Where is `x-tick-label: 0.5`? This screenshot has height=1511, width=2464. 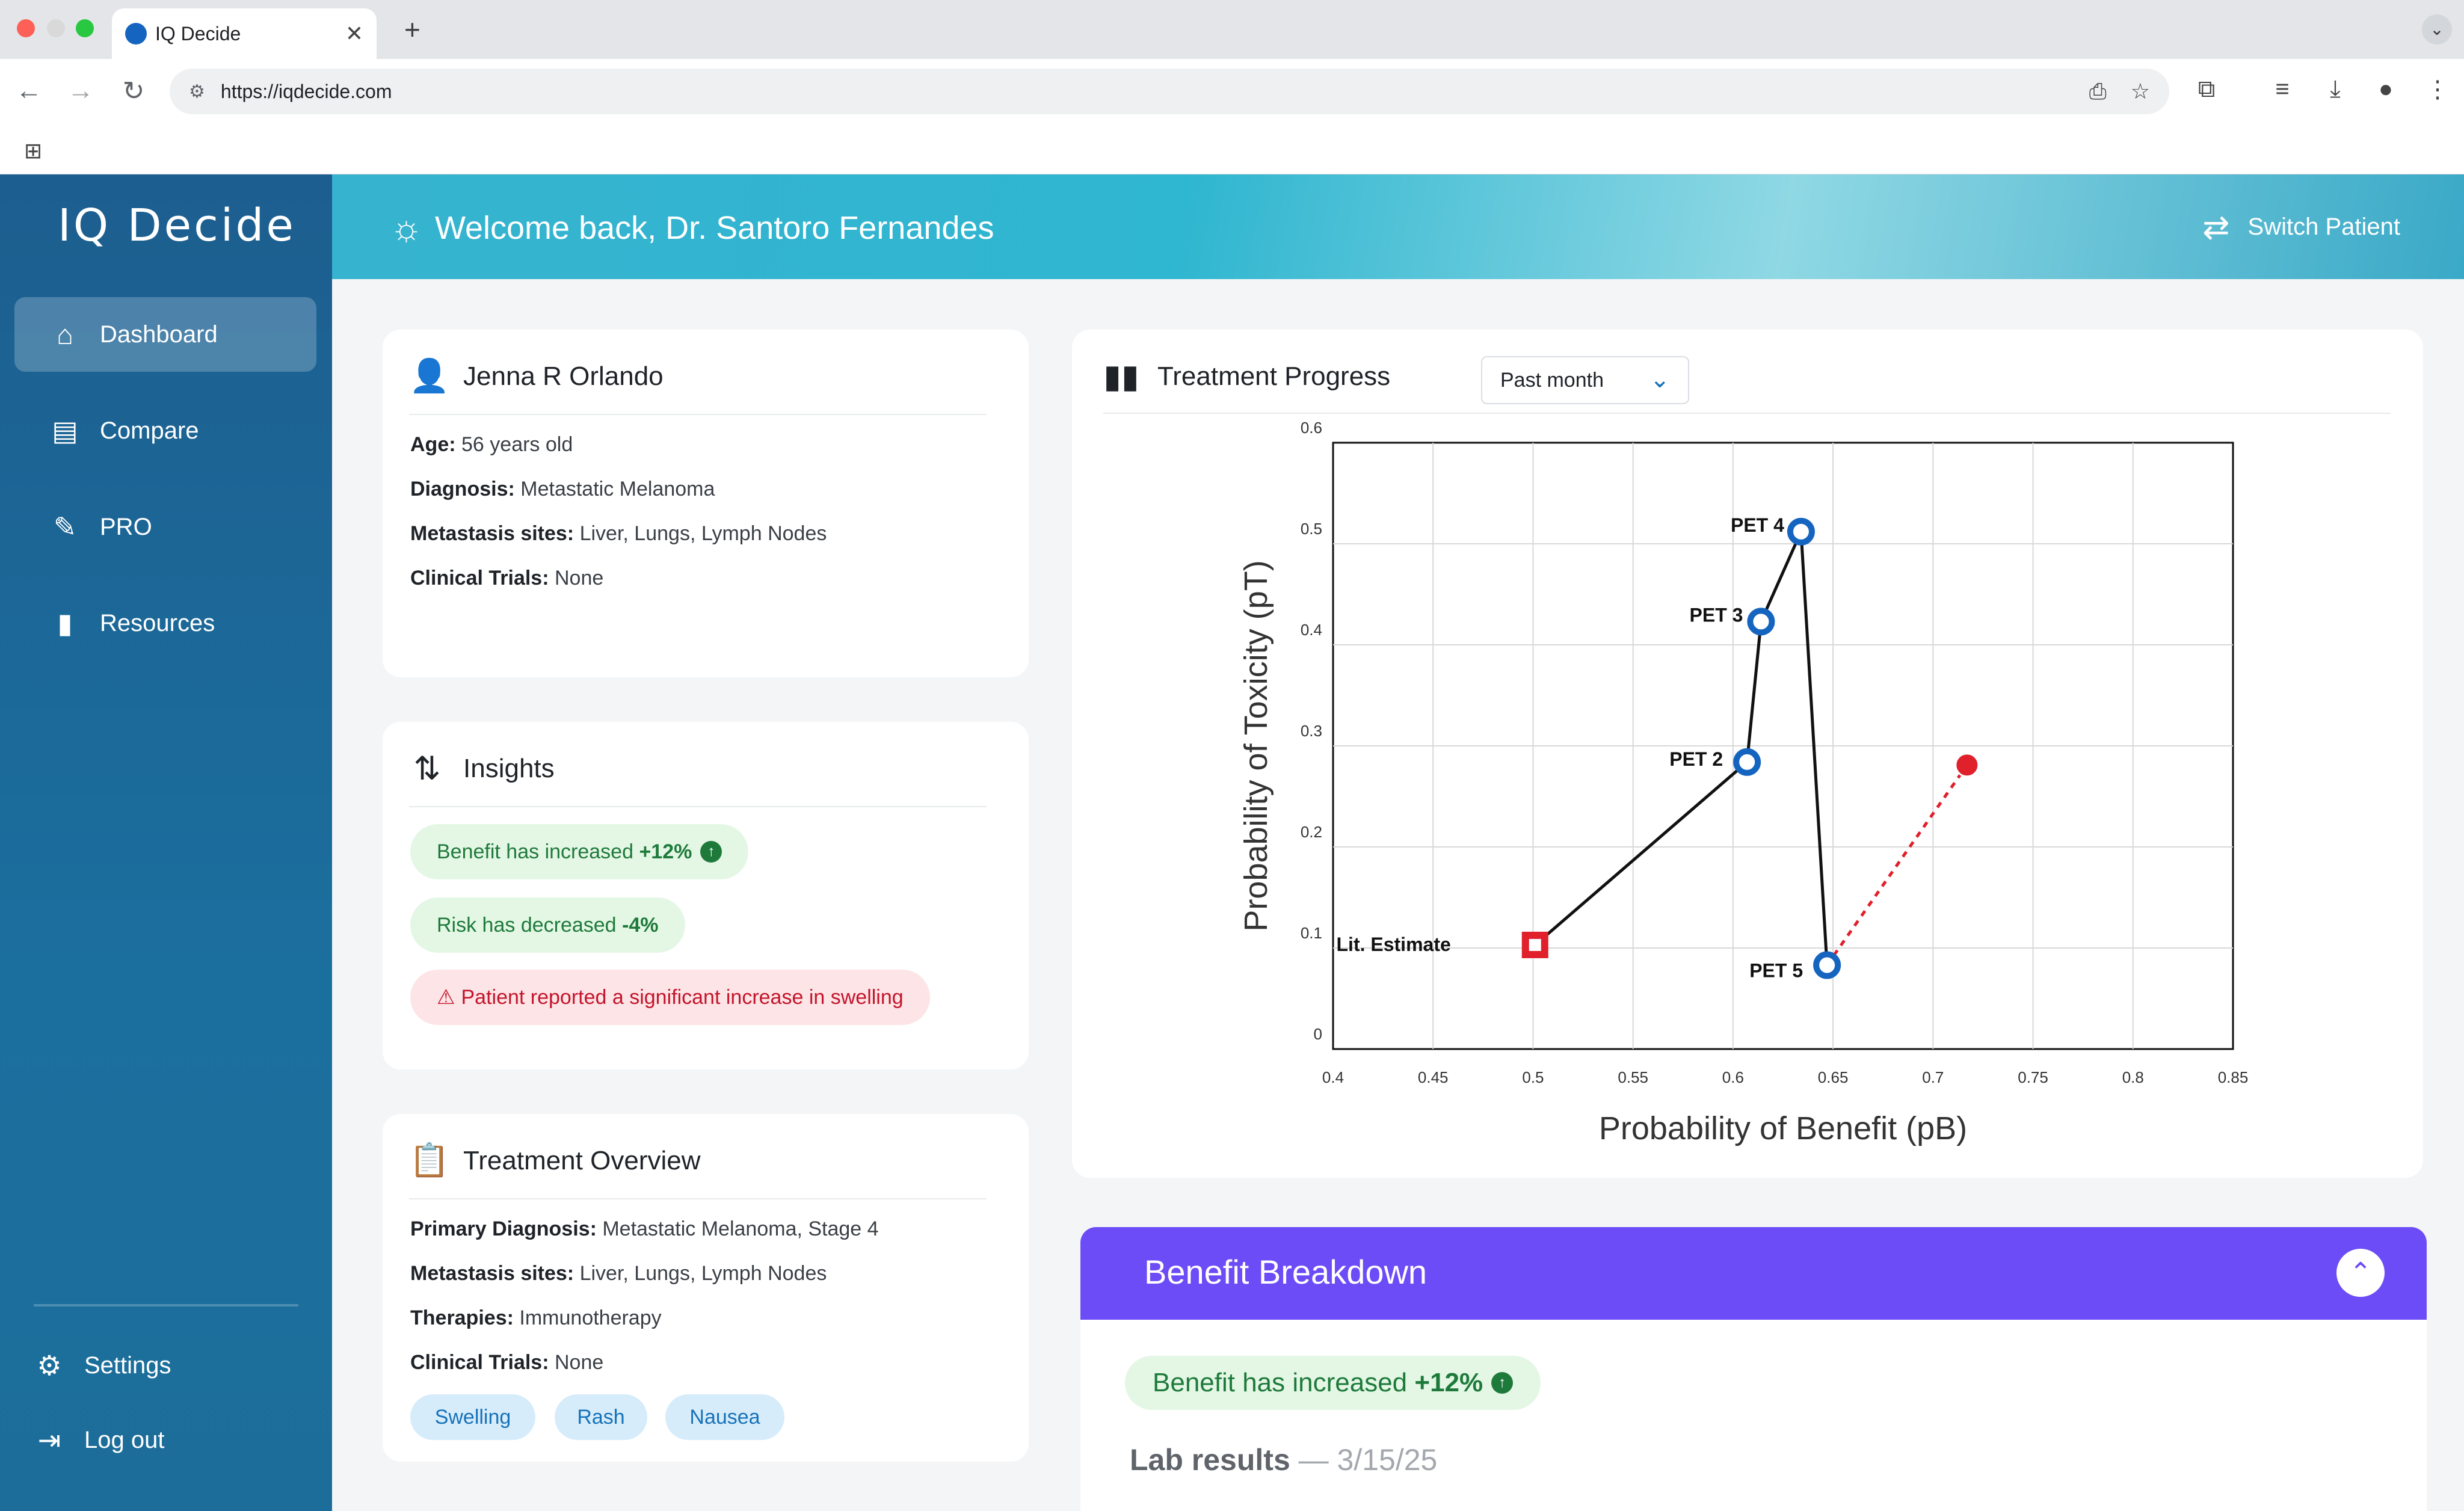 x-tick-label: 0.5 is located at coordinates (1533, 1077).